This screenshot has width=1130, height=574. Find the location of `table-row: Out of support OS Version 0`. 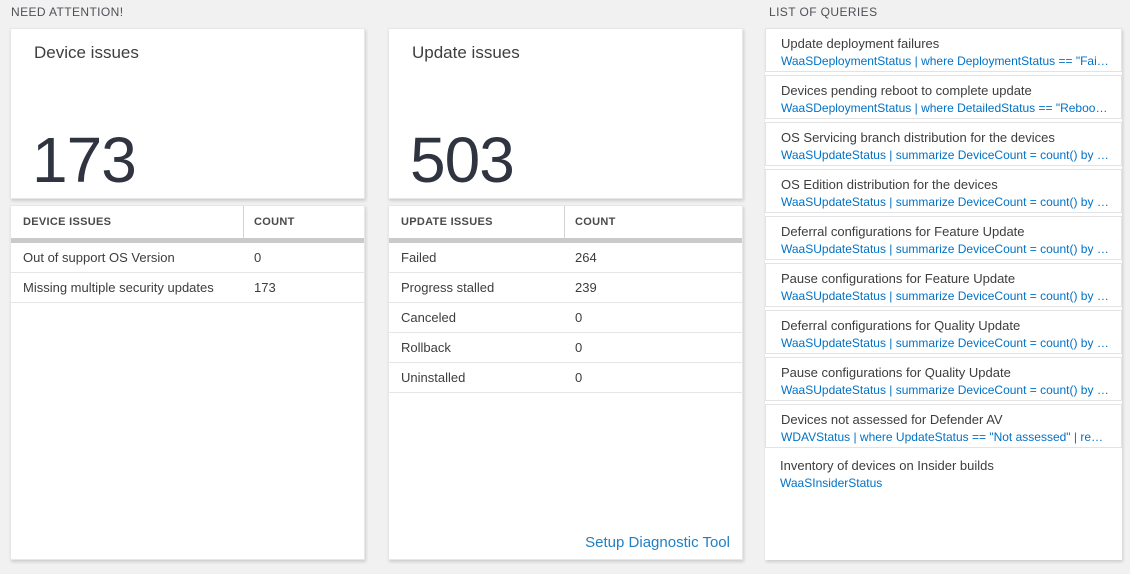

table-row: Out of support OS Version 0 is located at coordinates (187, 258).